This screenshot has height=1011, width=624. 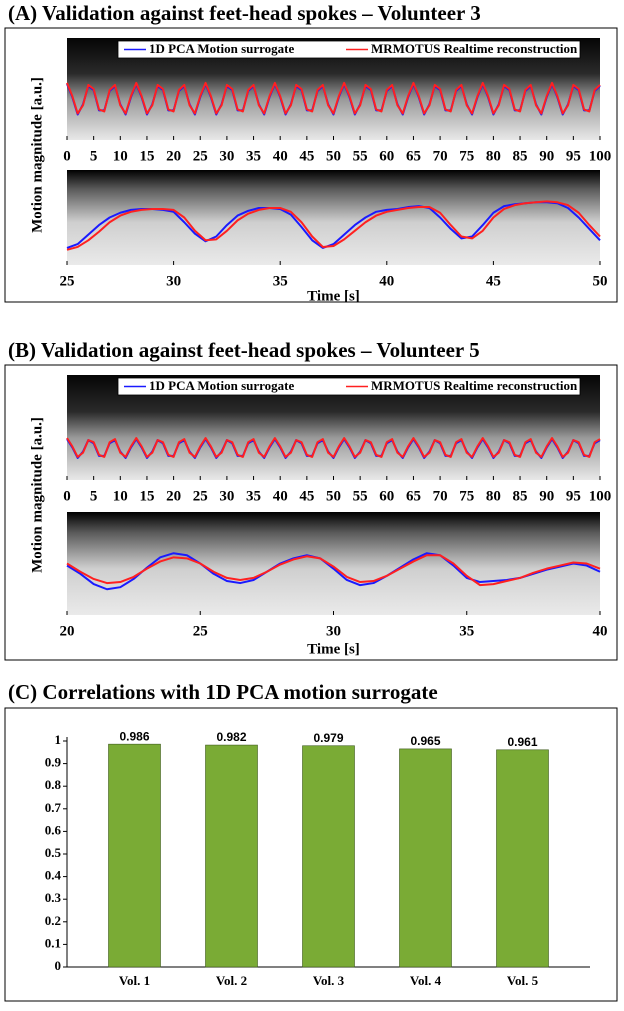 What do you see at coordinates (58, 965) in the screenshot?
I see `y-tick-label: 0` at bounding box center [58, 965].